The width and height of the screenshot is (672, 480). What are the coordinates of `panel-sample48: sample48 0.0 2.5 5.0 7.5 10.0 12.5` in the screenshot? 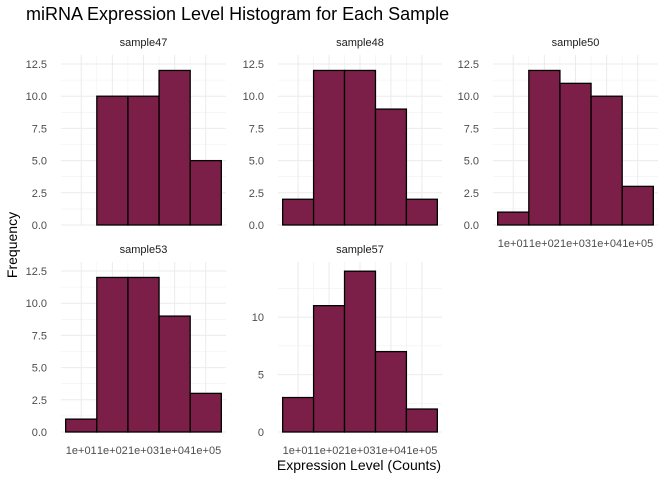 It's located at (342, 134).